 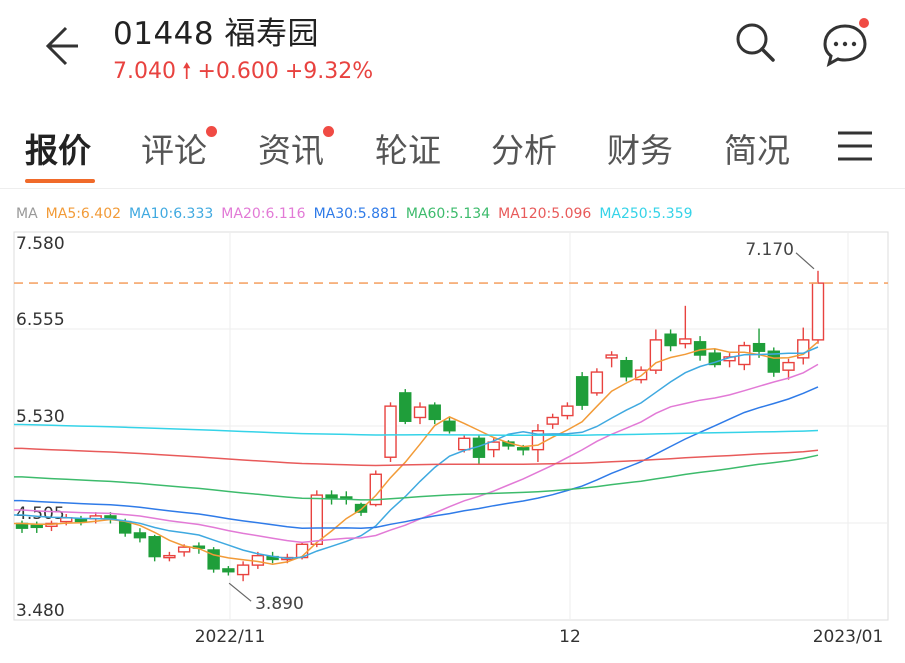 I want to click on ma-legend-item: MA30:5.881, so click(x=355, y=214).